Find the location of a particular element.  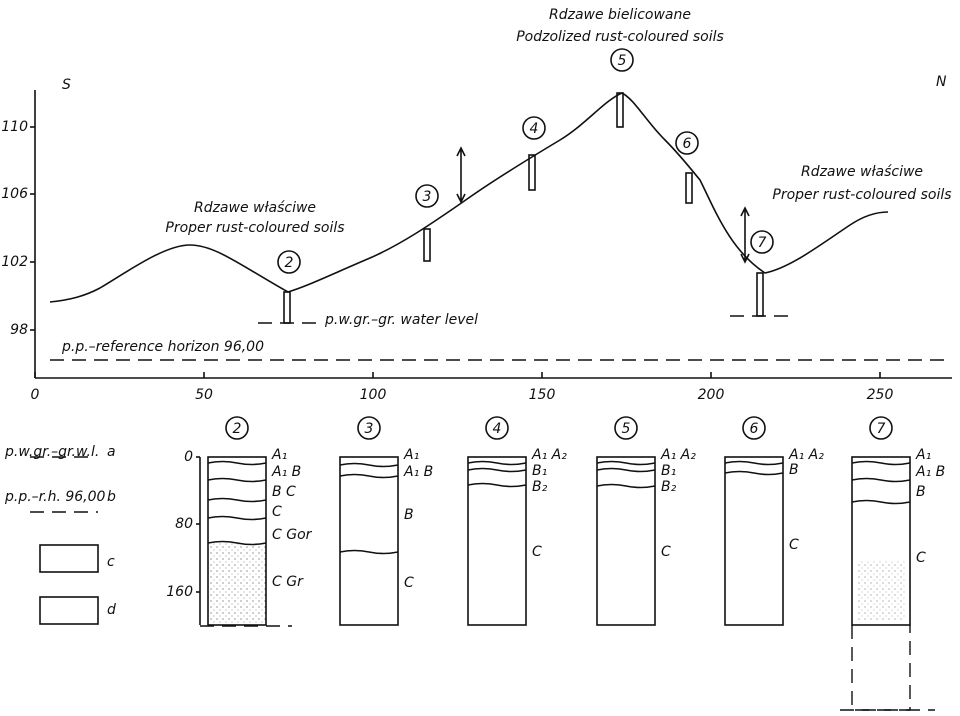

column-extension is located at coordinates (881, 668).